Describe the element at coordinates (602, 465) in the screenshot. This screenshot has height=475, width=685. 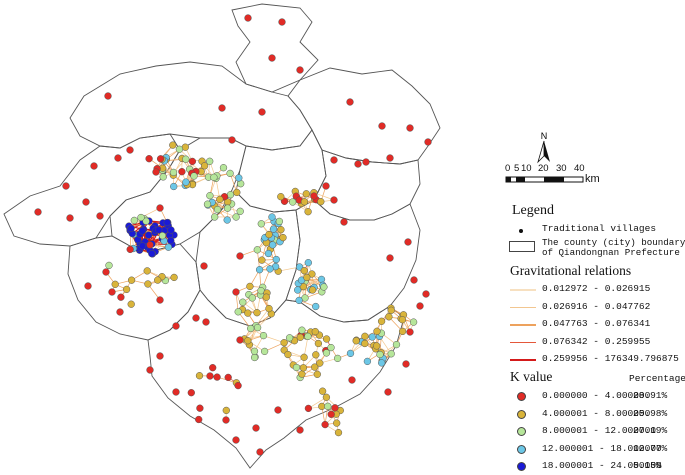
I see `k-class-range: 18.000001 - 24.000000` at that location.